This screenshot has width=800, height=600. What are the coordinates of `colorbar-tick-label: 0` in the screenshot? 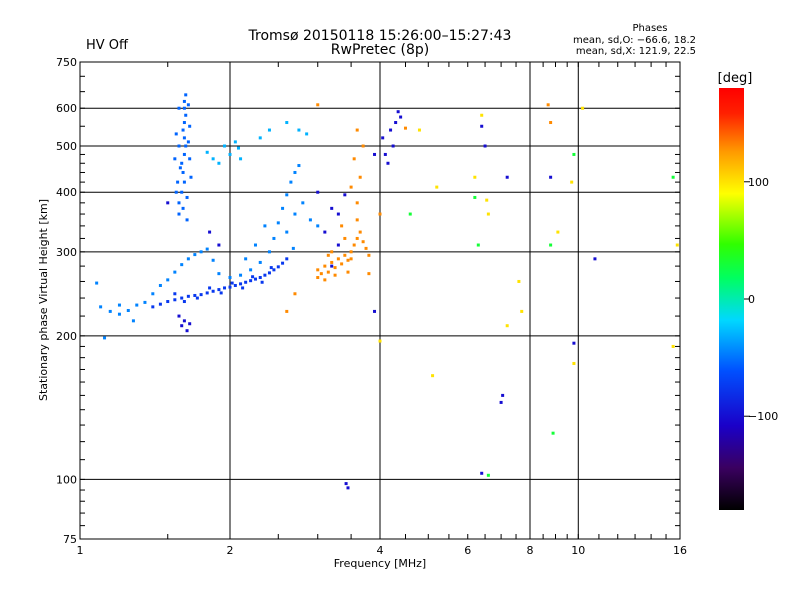 It's located at (751, 299).